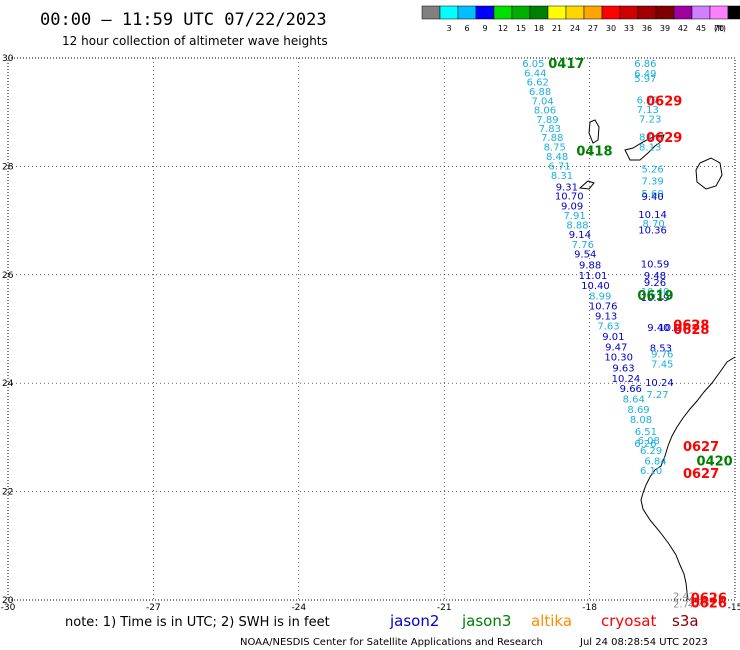 The width and height of the screenshot is (740, 650). I want to click on el-hierro-island, so click(586, 185).